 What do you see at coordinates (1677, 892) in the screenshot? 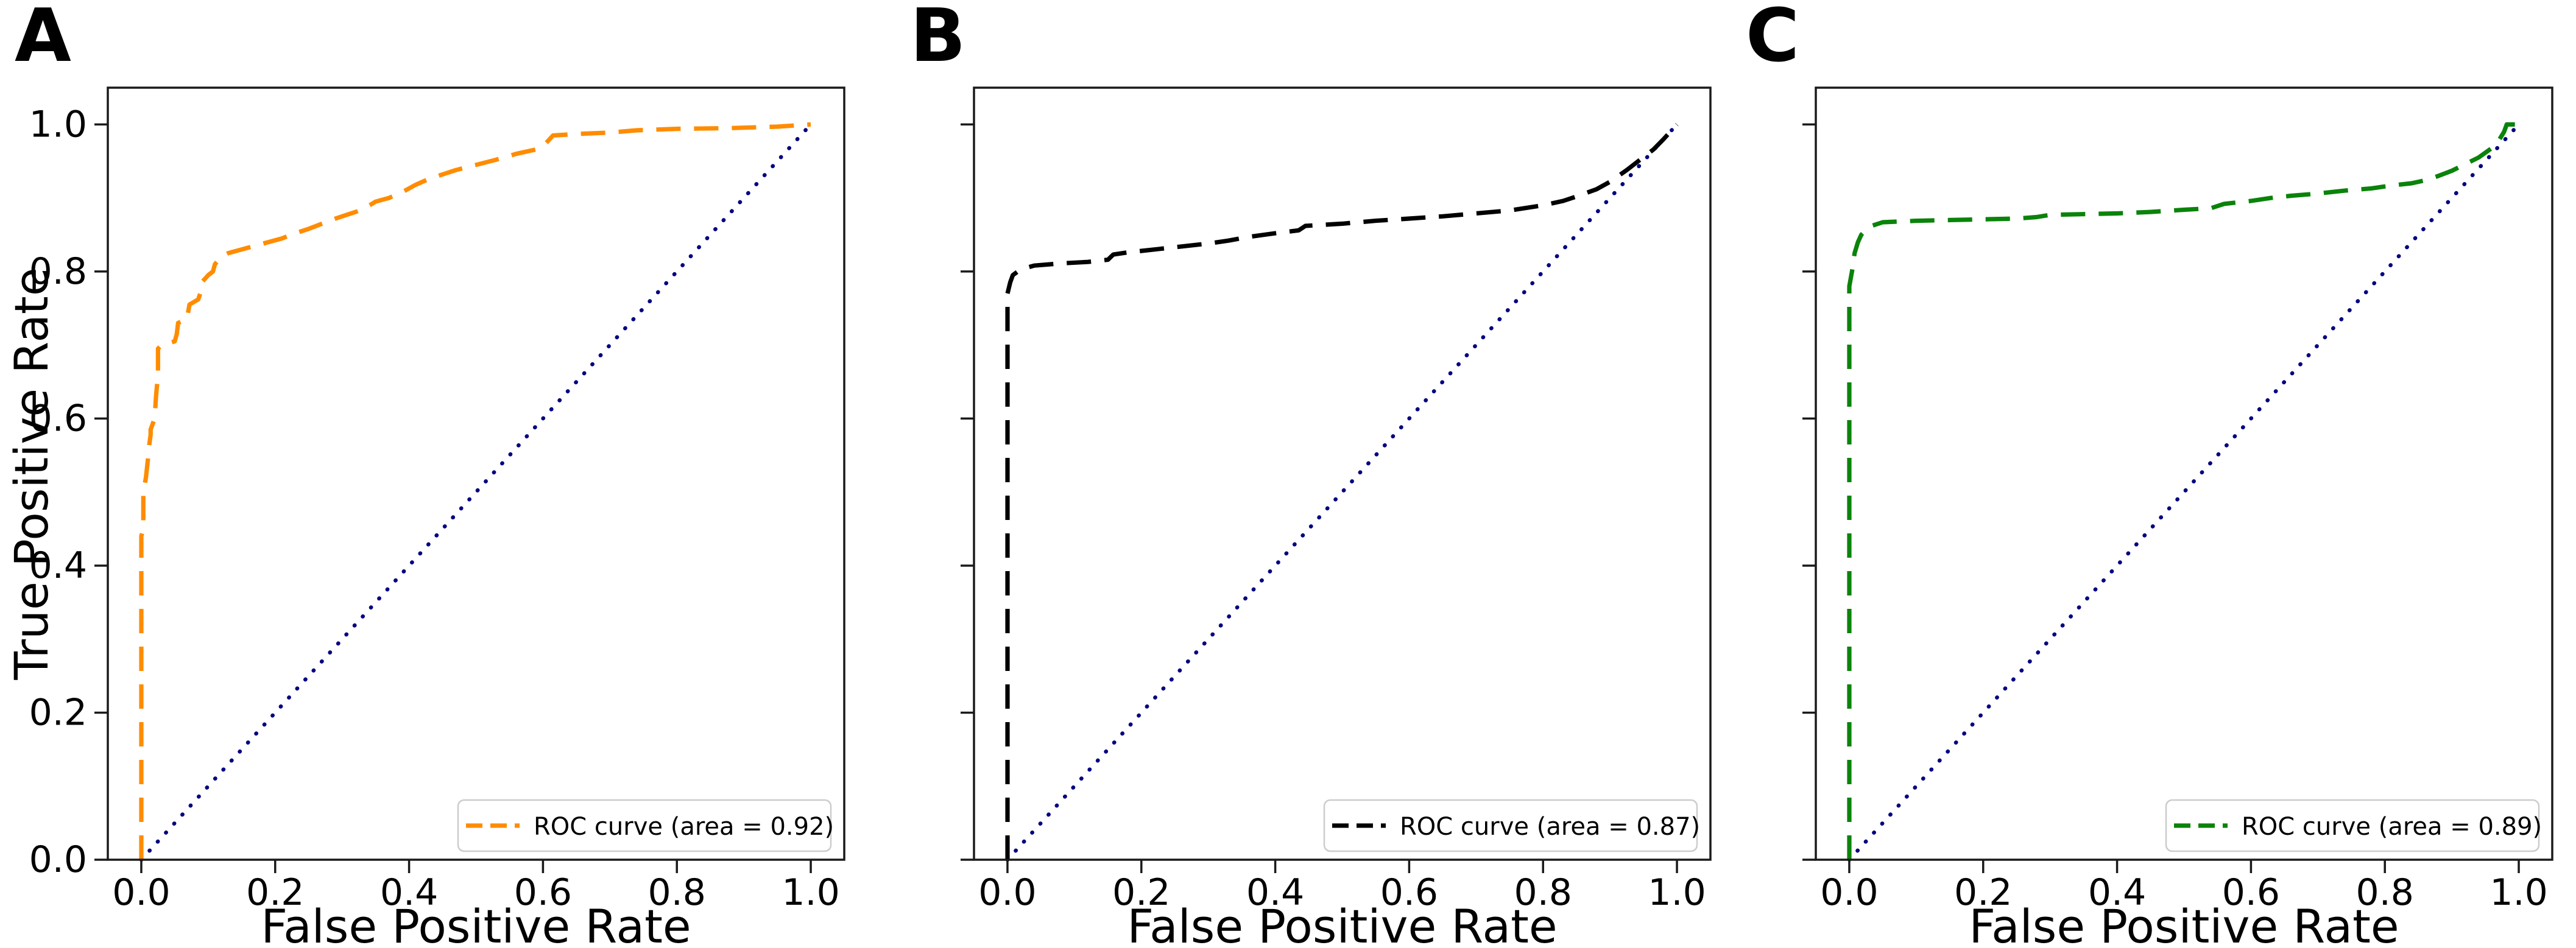
I see `x-tick-label-b: 1.0` at bounding box center [1677, 892].